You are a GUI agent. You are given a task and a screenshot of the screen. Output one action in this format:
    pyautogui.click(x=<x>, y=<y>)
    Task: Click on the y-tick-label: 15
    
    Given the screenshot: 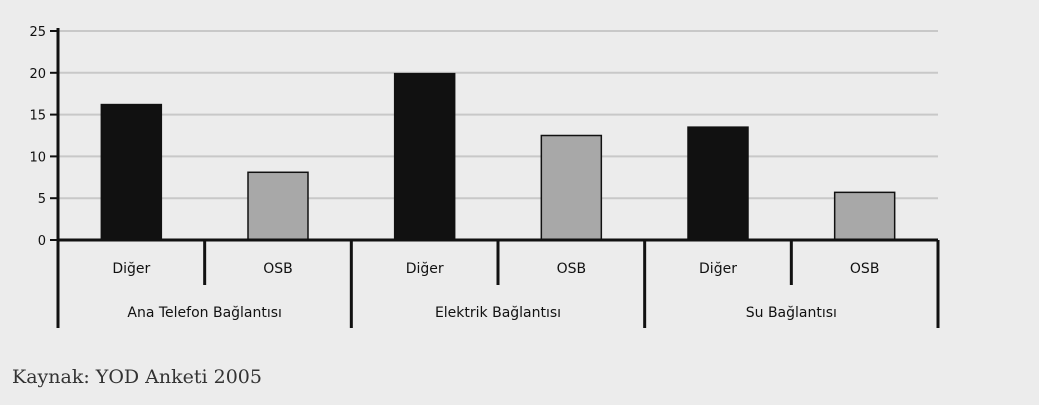 What is the action you would take?
    pyautogui.click(x=37, y=116)
    